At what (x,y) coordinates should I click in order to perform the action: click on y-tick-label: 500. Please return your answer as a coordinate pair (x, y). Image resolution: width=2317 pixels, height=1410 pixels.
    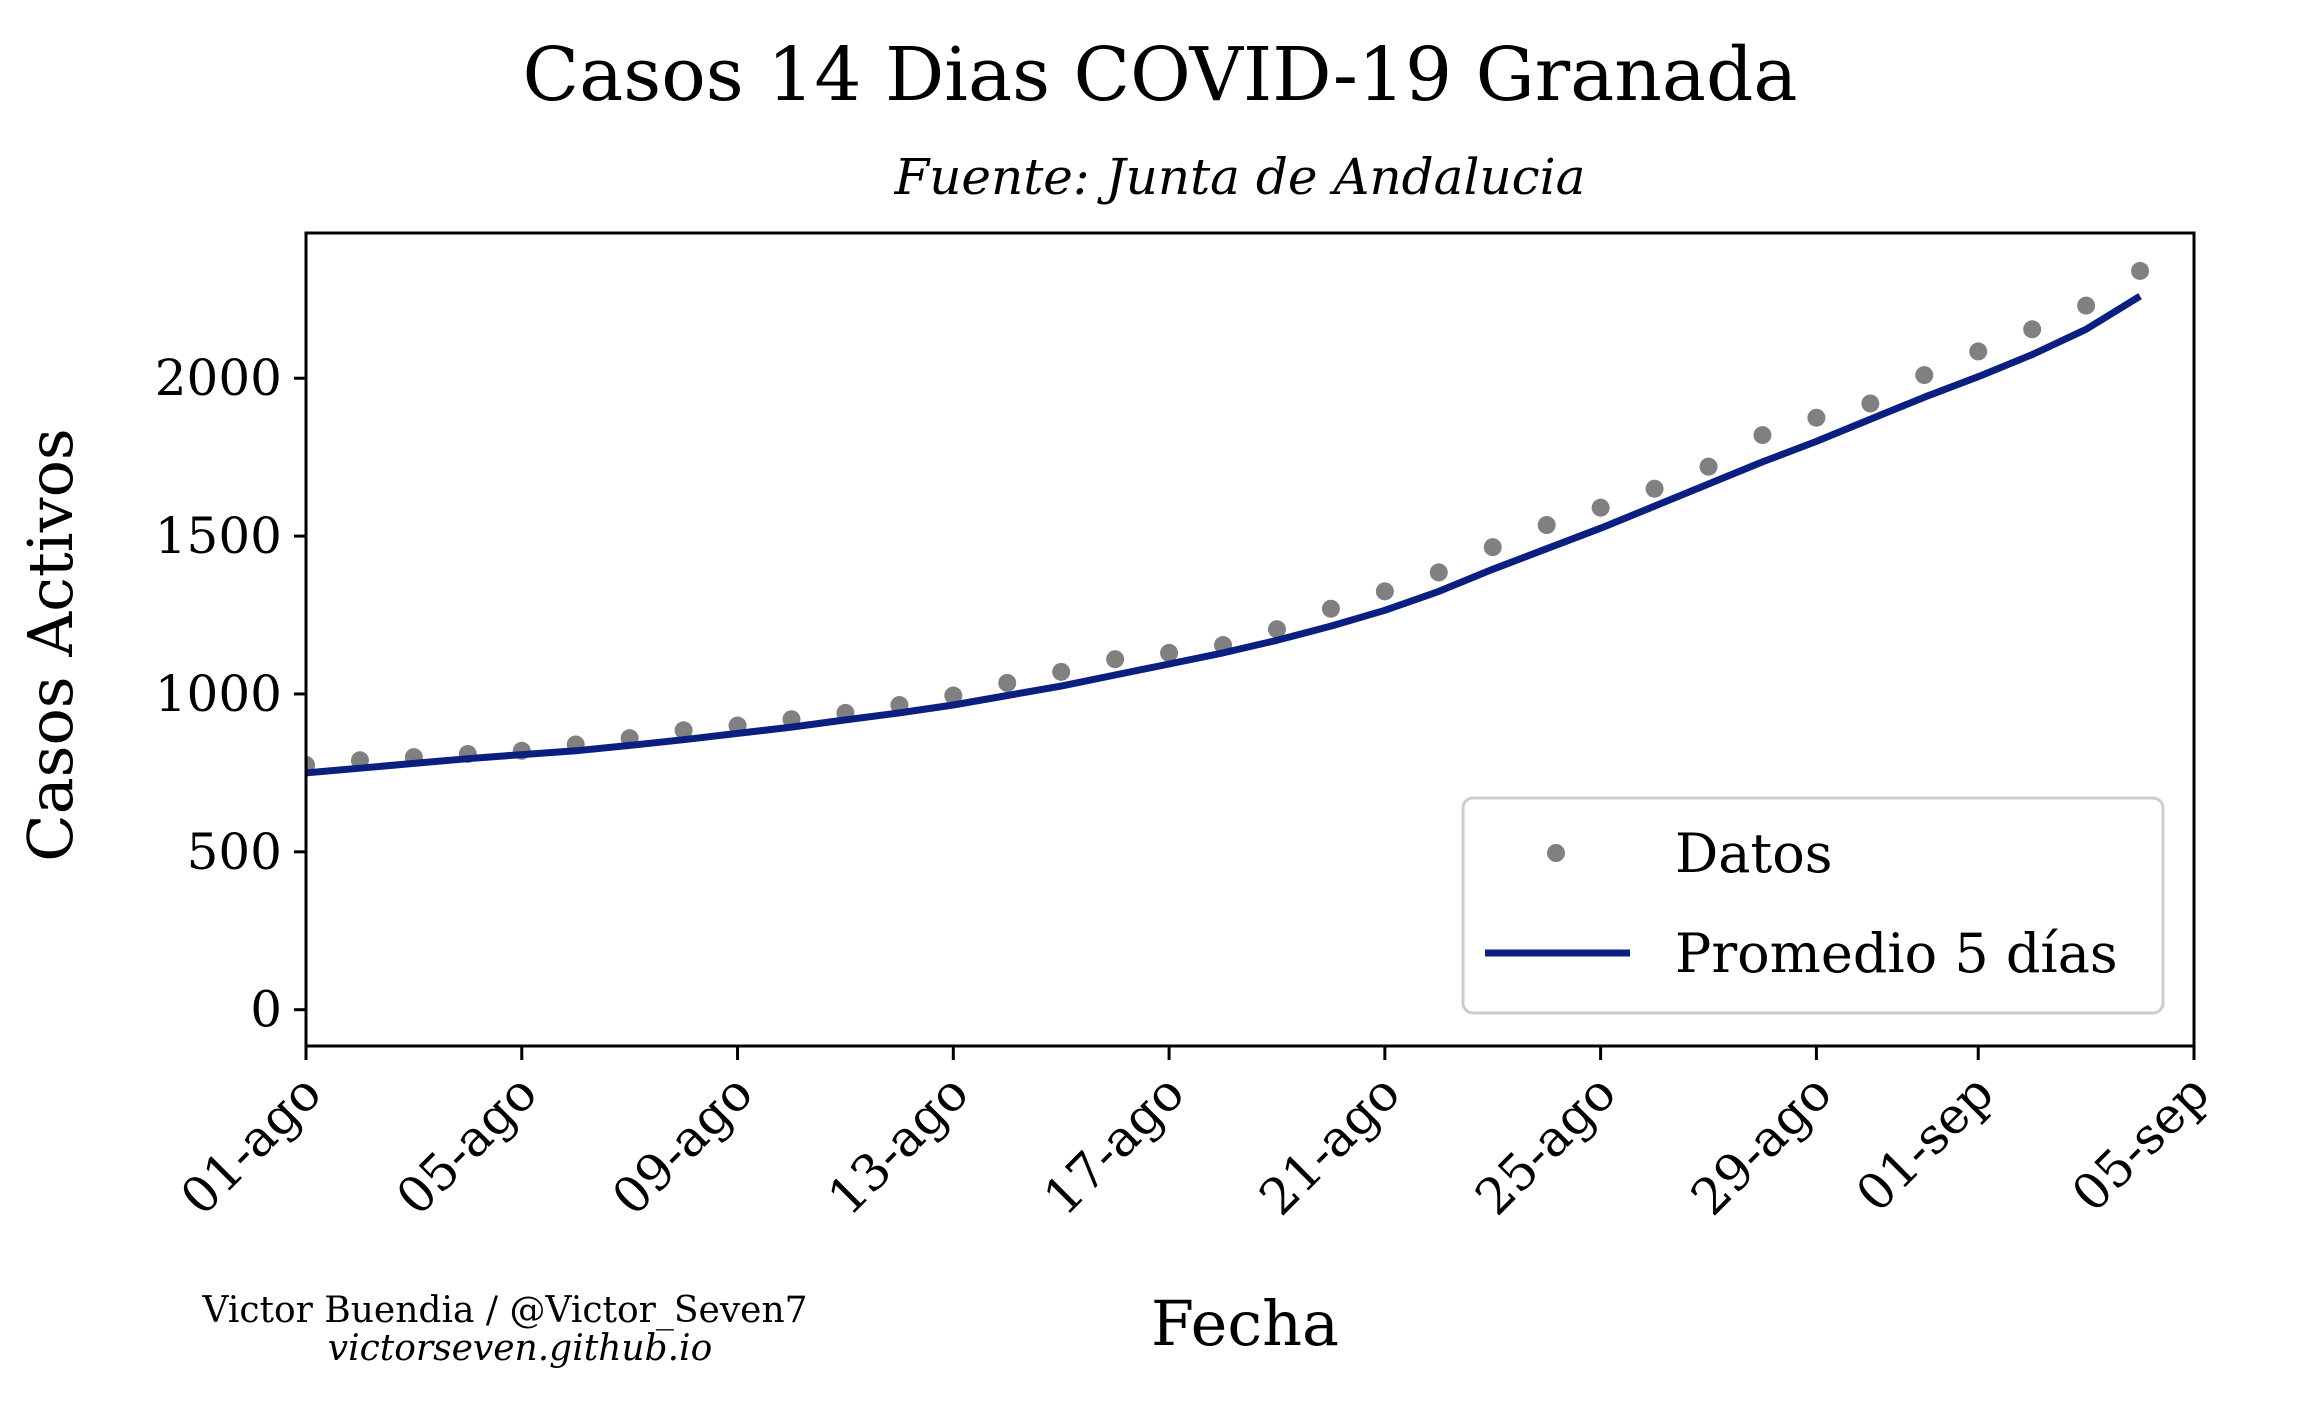
    Looking at the image, I should click on (234, 852).